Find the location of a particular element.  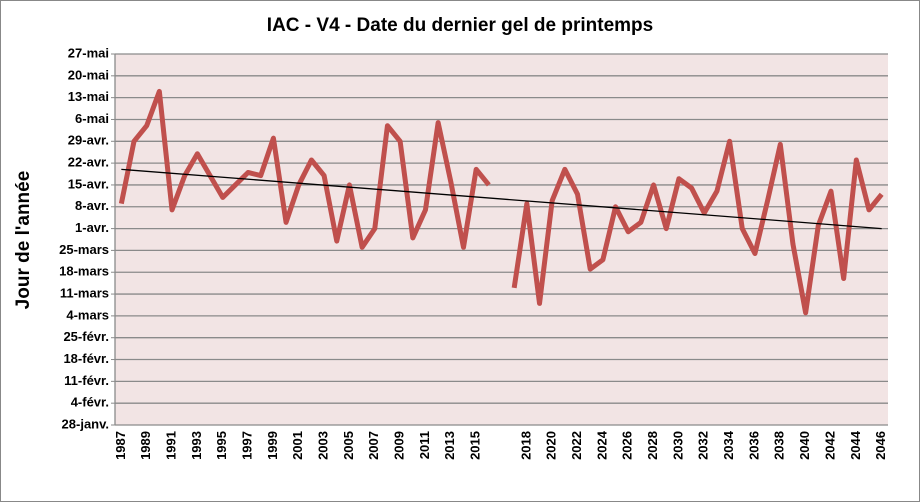

x-tick-label: 2009 is located at coordinates (399, 445).